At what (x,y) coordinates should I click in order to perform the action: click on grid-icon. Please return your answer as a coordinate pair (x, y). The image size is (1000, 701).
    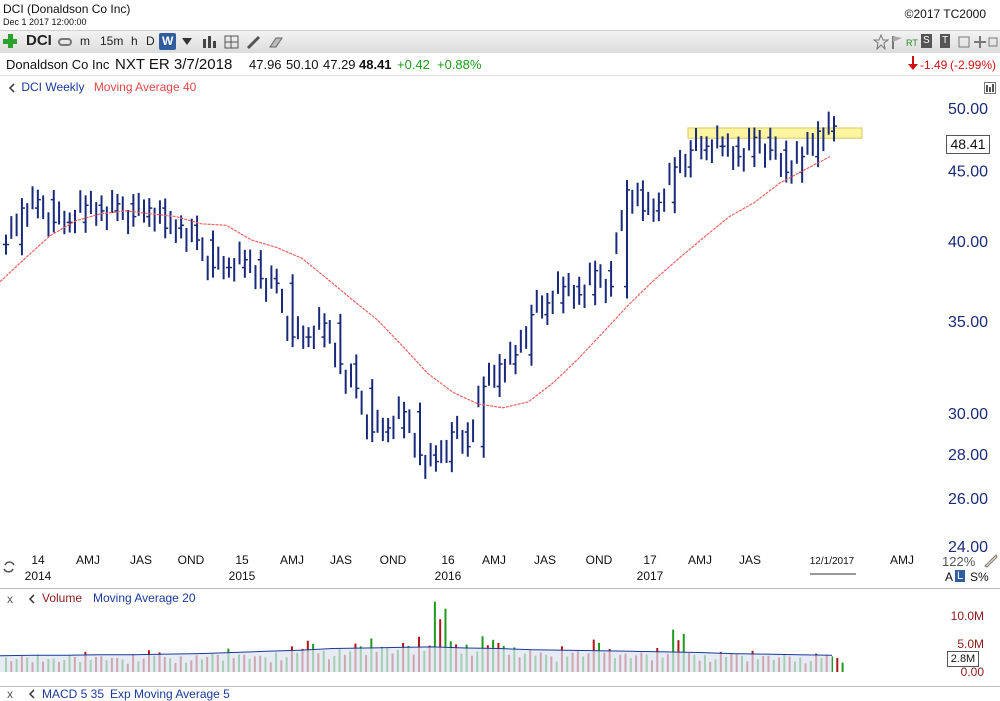
    Looking at the image, I should click on (232, 42).